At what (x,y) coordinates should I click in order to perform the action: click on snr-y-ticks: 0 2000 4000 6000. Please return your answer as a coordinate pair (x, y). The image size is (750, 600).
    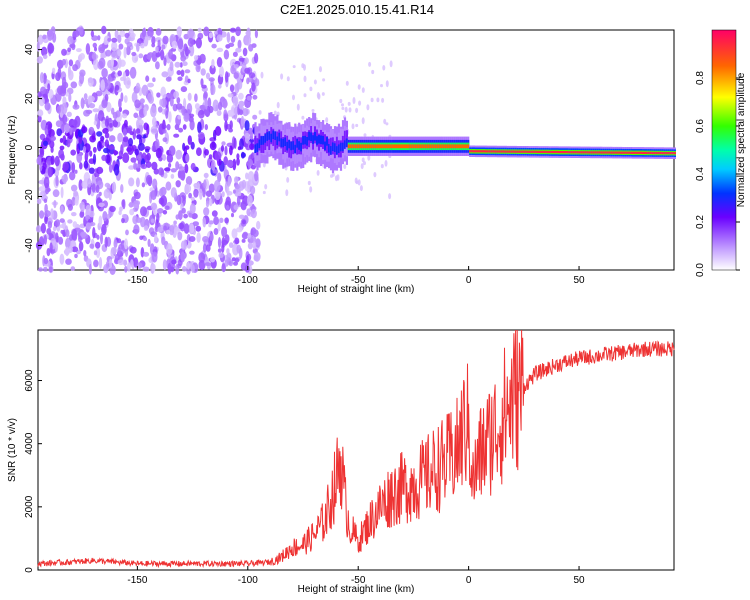
    Looking at the image, I should click on (33, 471).